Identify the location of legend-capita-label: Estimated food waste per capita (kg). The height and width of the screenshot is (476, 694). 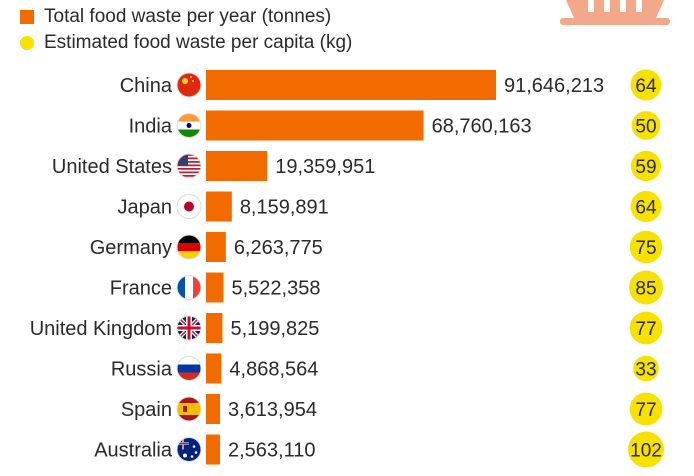
(198, 42).